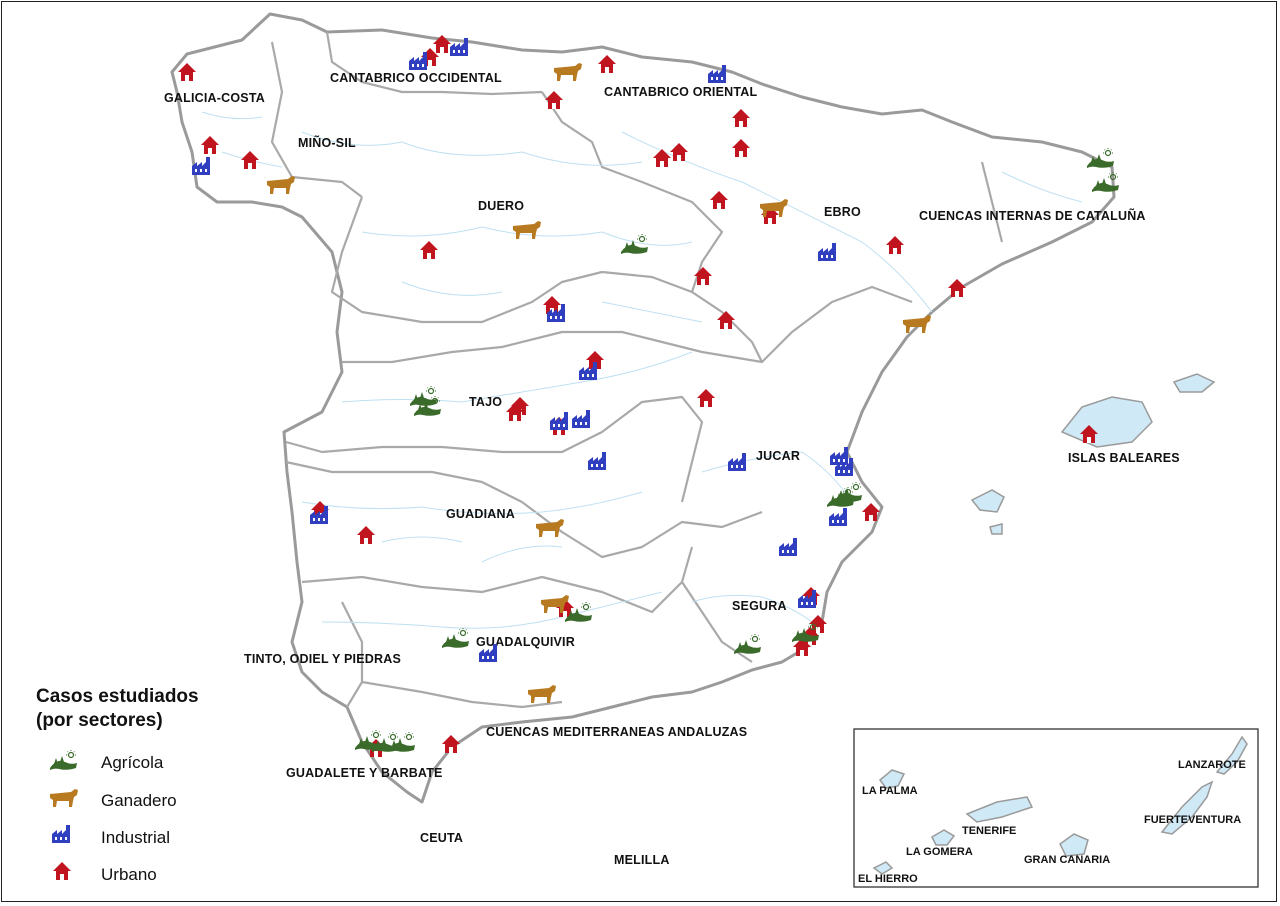  What do you see at coordinates (778, 456) in the screenshot?
I see `label-jucar: JUCAR` at bounding box center [778, 456].